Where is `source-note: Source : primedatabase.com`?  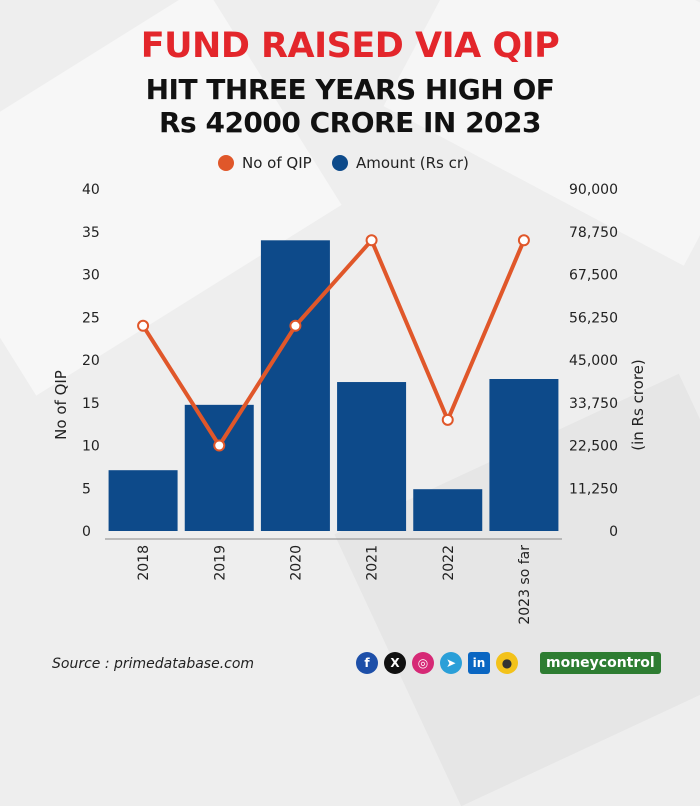
source-note: Source : primedatabase.com is located at coordinates (153, 664).